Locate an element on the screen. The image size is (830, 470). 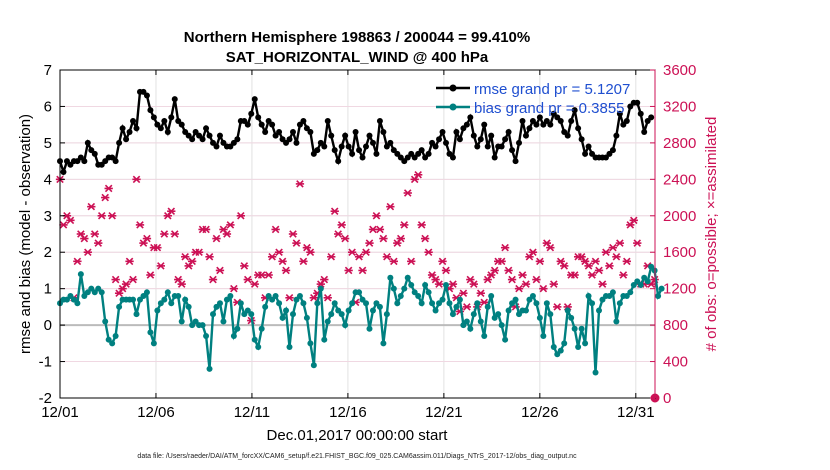
y-left-tick-label-1: -1 is located at coordinates (45, 362).